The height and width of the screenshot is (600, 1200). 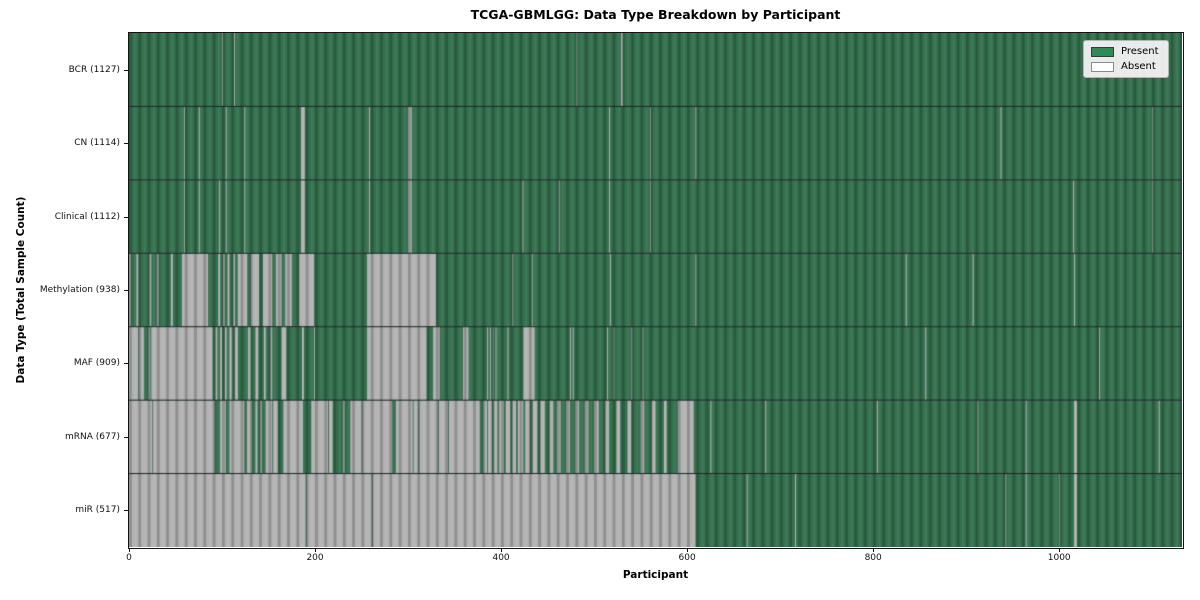 I want to click on legend-label-present: Present, so click(x=1140, y=51).